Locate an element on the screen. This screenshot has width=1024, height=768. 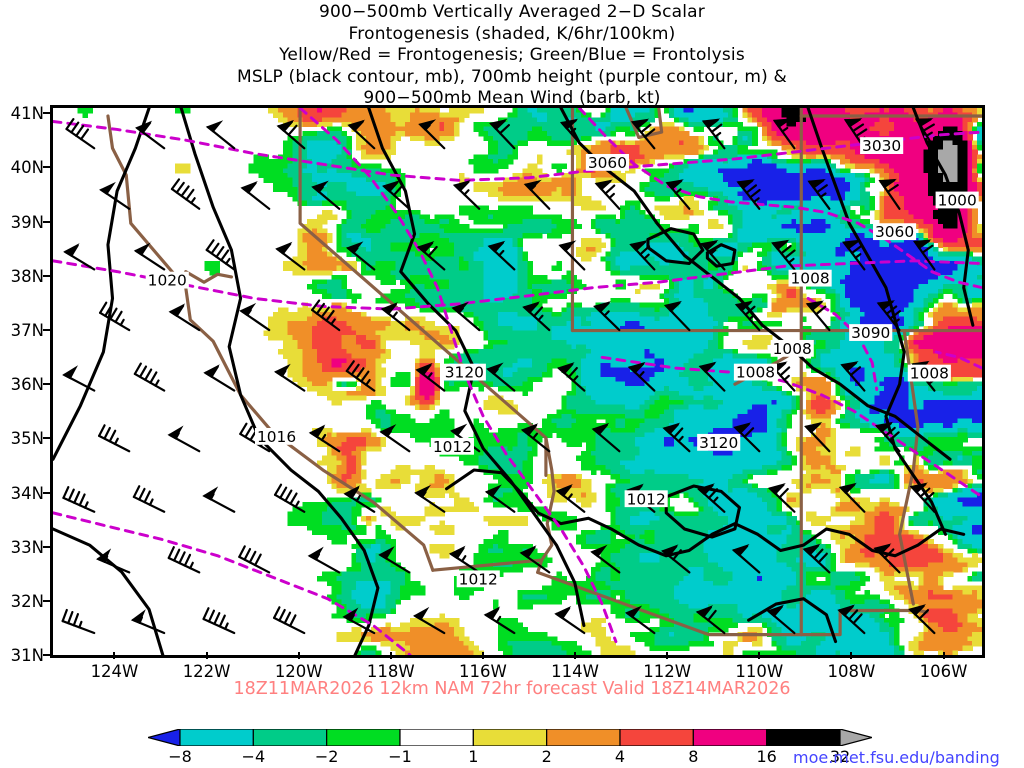
colorbar-tick-label: −8 is located at coordinates (180, 756).